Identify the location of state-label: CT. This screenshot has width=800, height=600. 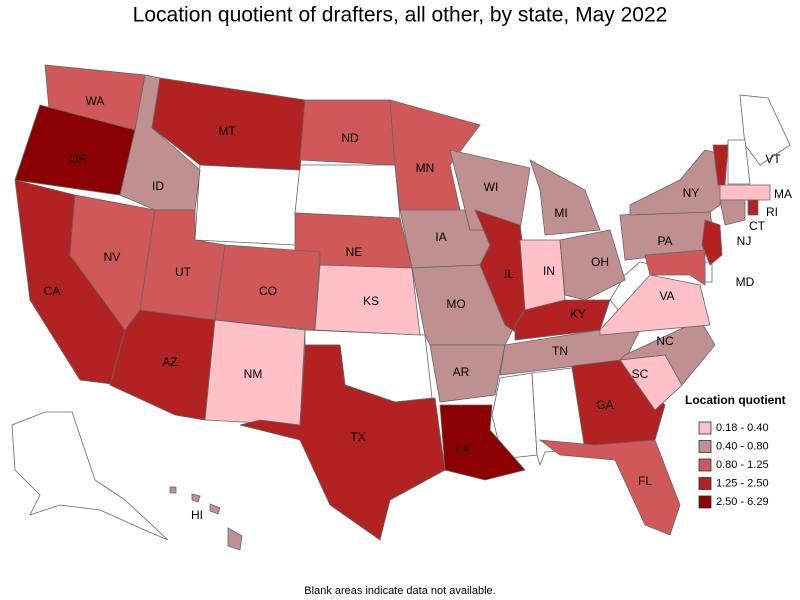
(757, 226).